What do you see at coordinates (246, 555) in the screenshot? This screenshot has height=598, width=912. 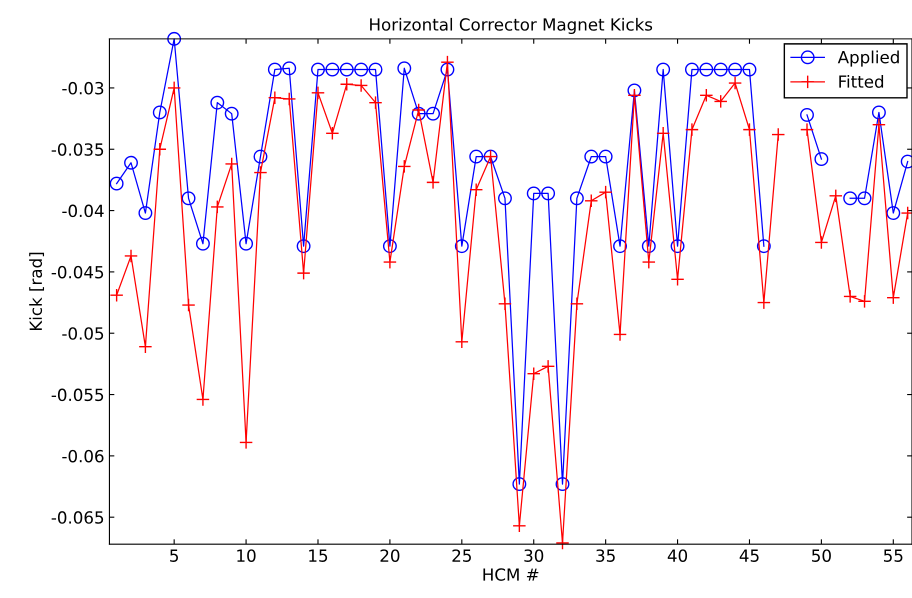 I see `x-tick-label: 10` at bounding box center [246, 555].